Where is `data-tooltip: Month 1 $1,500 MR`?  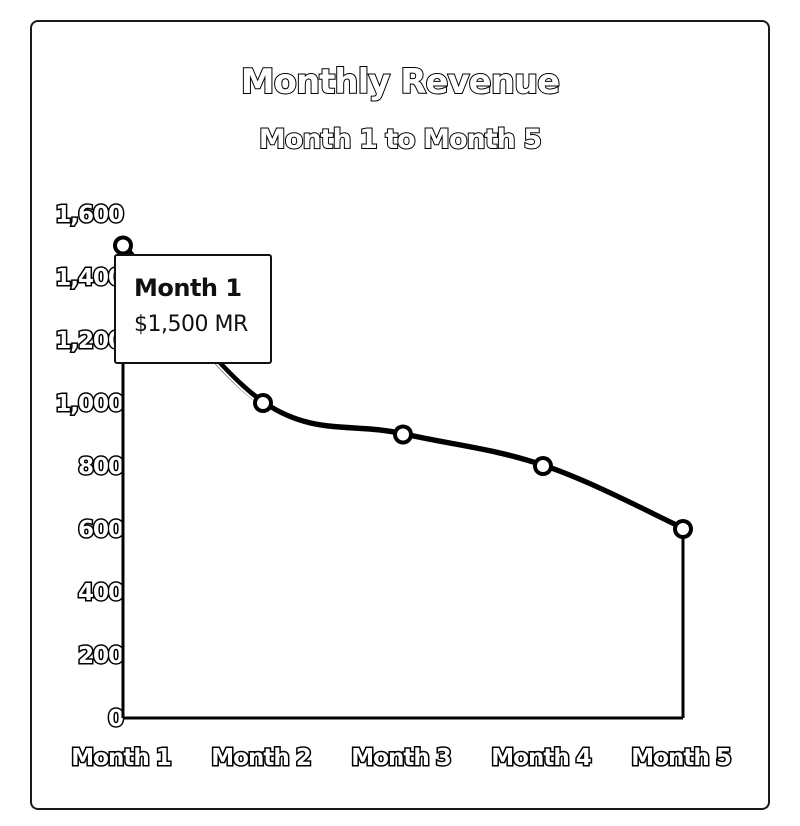
data-tooltip: Month 1 $1,500 MR is located at coordinates (193, 309).